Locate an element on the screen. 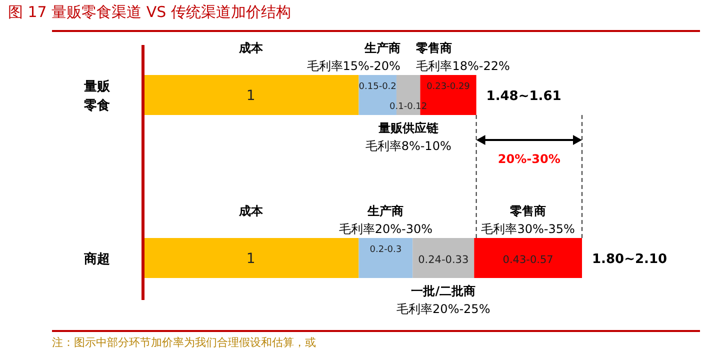 The height and width of the screenshot is (353, 708). text: 注：图示中部分环节加价率为我们合理假设和估算，或 is located at coordinates (184, 342).